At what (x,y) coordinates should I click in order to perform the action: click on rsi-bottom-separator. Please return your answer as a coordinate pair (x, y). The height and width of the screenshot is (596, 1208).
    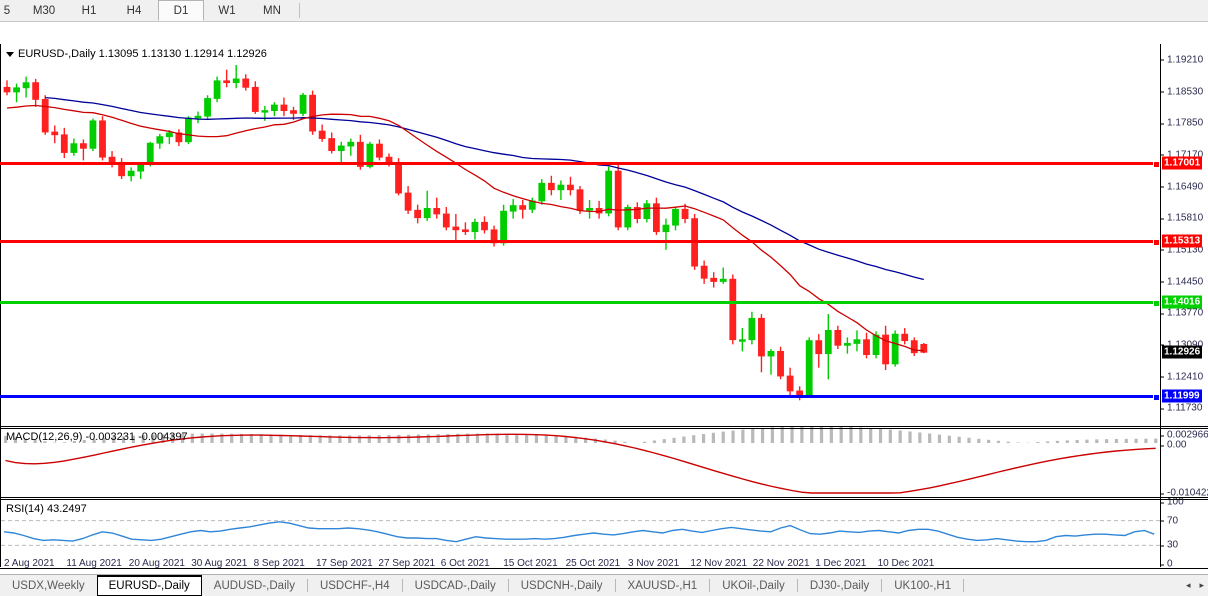
    Looking at the image, I should click on (604, 568).